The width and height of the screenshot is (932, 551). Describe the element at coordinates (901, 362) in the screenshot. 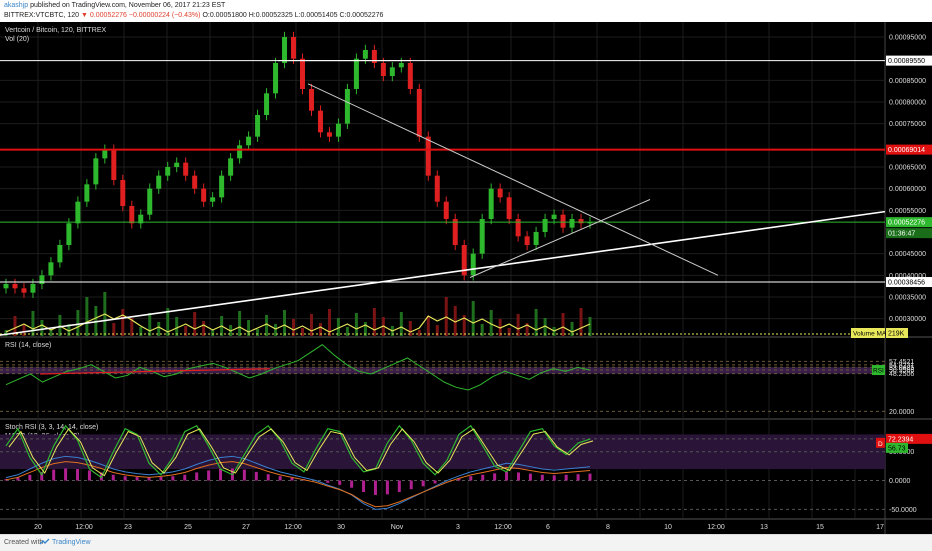

I see `rsi-level-label: 57.4521` at that location.